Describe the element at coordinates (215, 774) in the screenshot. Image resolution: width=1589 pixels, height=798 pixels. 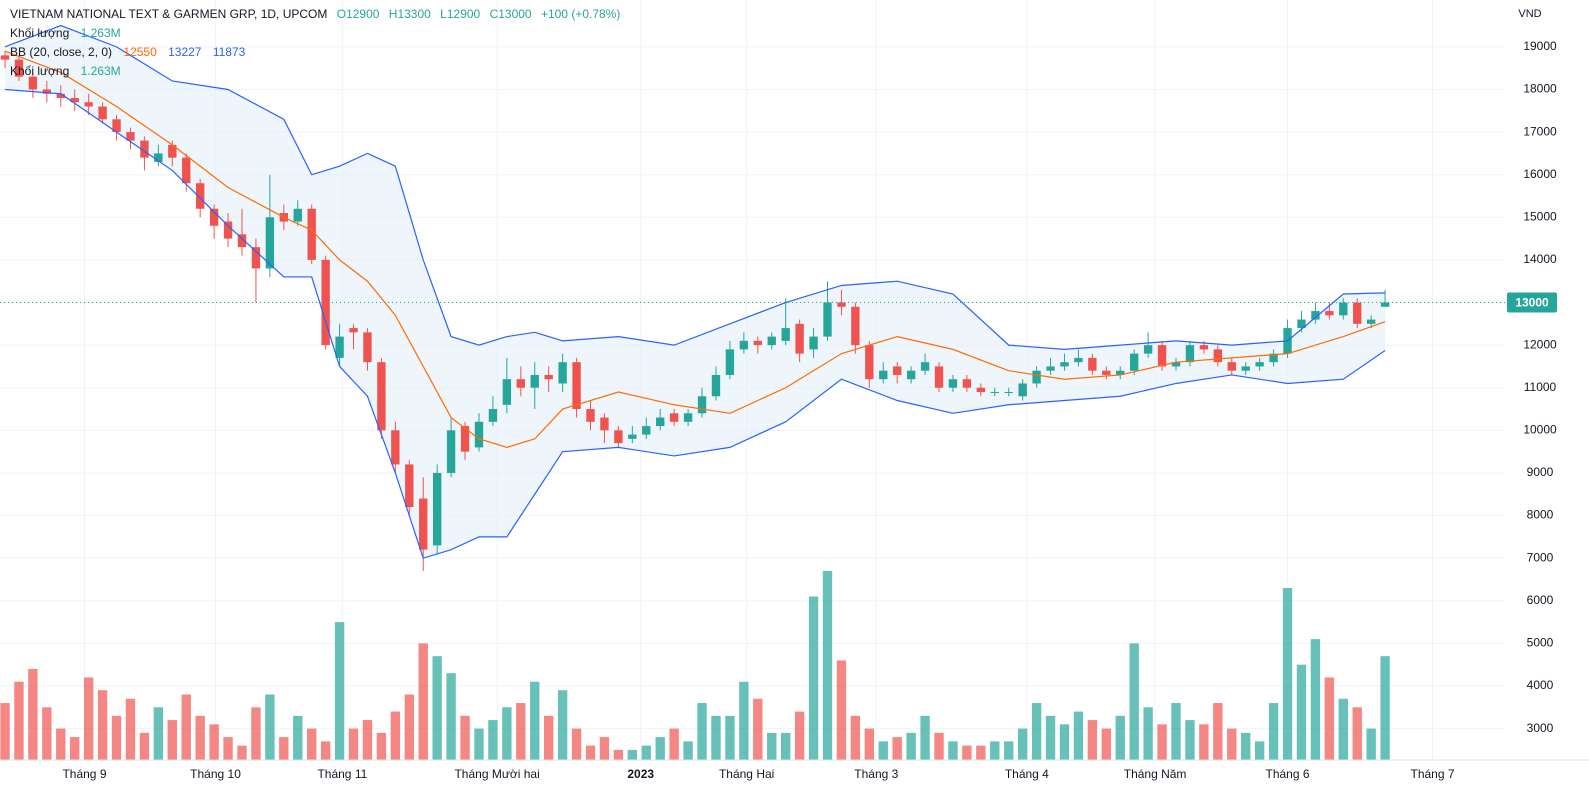
I see `x-tick-label: Tháng 10` at that location.